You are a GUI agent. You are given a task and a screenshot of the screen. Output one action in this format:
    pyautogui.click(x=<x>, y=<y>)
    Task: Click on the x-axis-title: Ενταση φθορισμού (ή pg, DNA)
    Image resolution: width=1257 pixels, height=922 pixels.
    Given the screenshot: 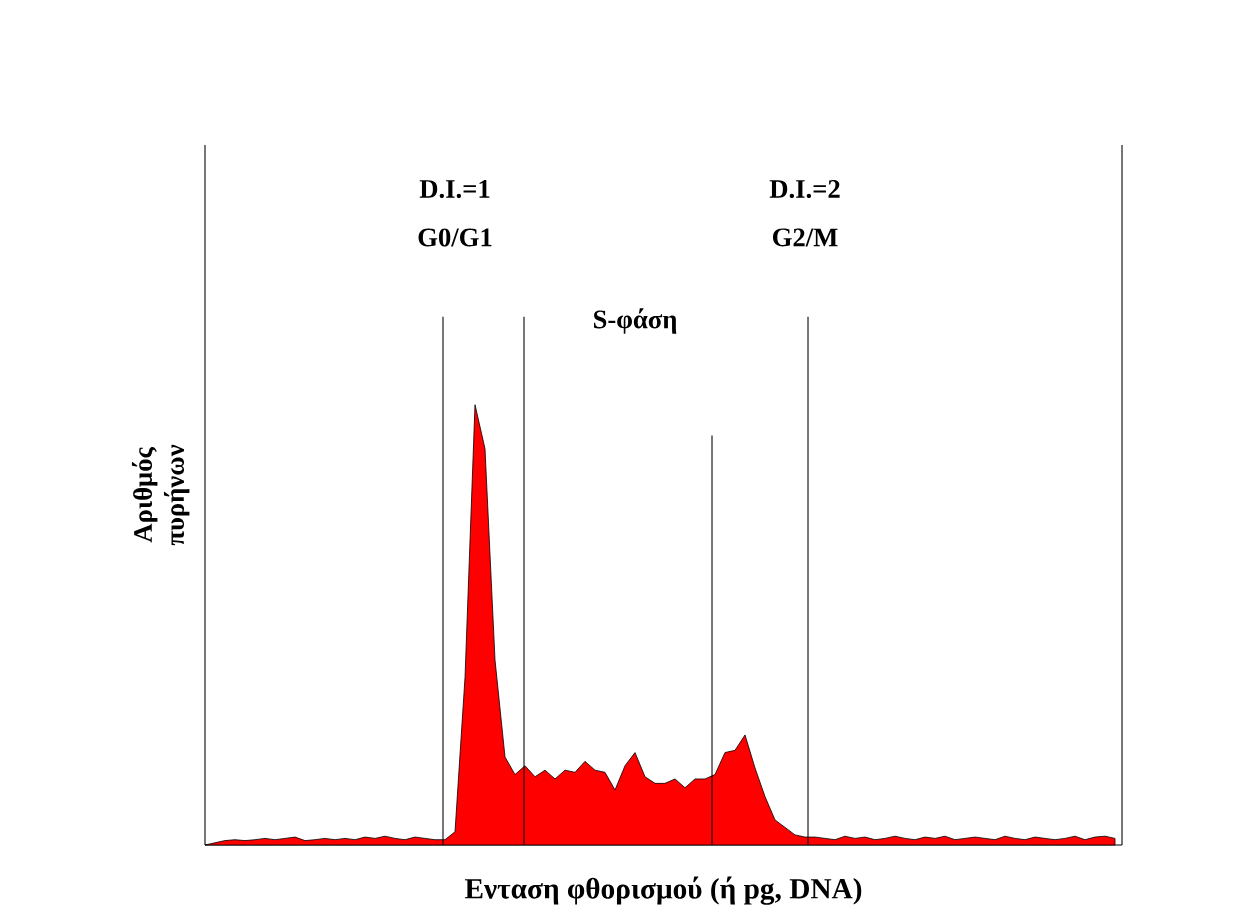 What is the action you would take?
    pyautogui.click(x=663, y=890)
    